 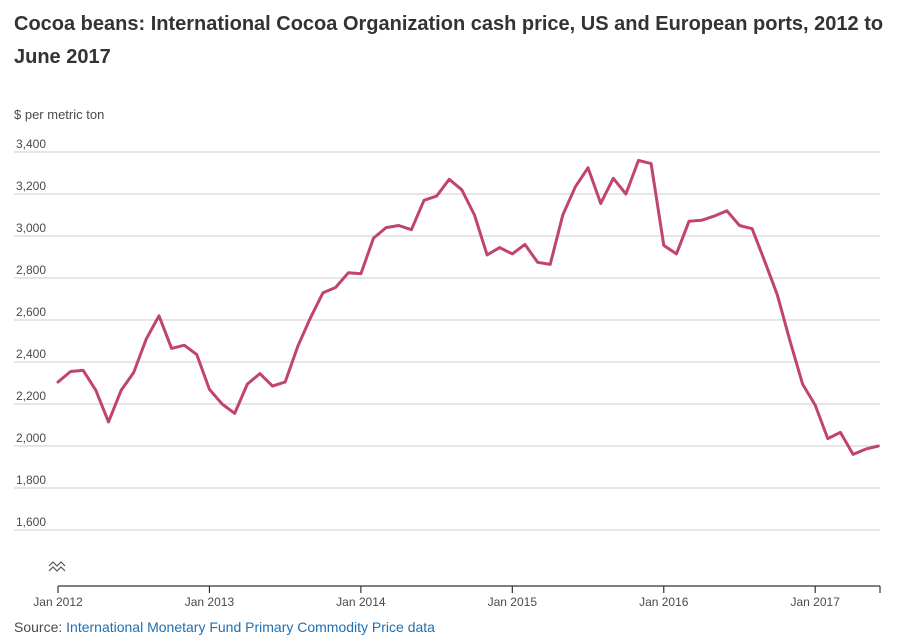 I want to click on source-prefix: Source:, so click(x=40, y=627).